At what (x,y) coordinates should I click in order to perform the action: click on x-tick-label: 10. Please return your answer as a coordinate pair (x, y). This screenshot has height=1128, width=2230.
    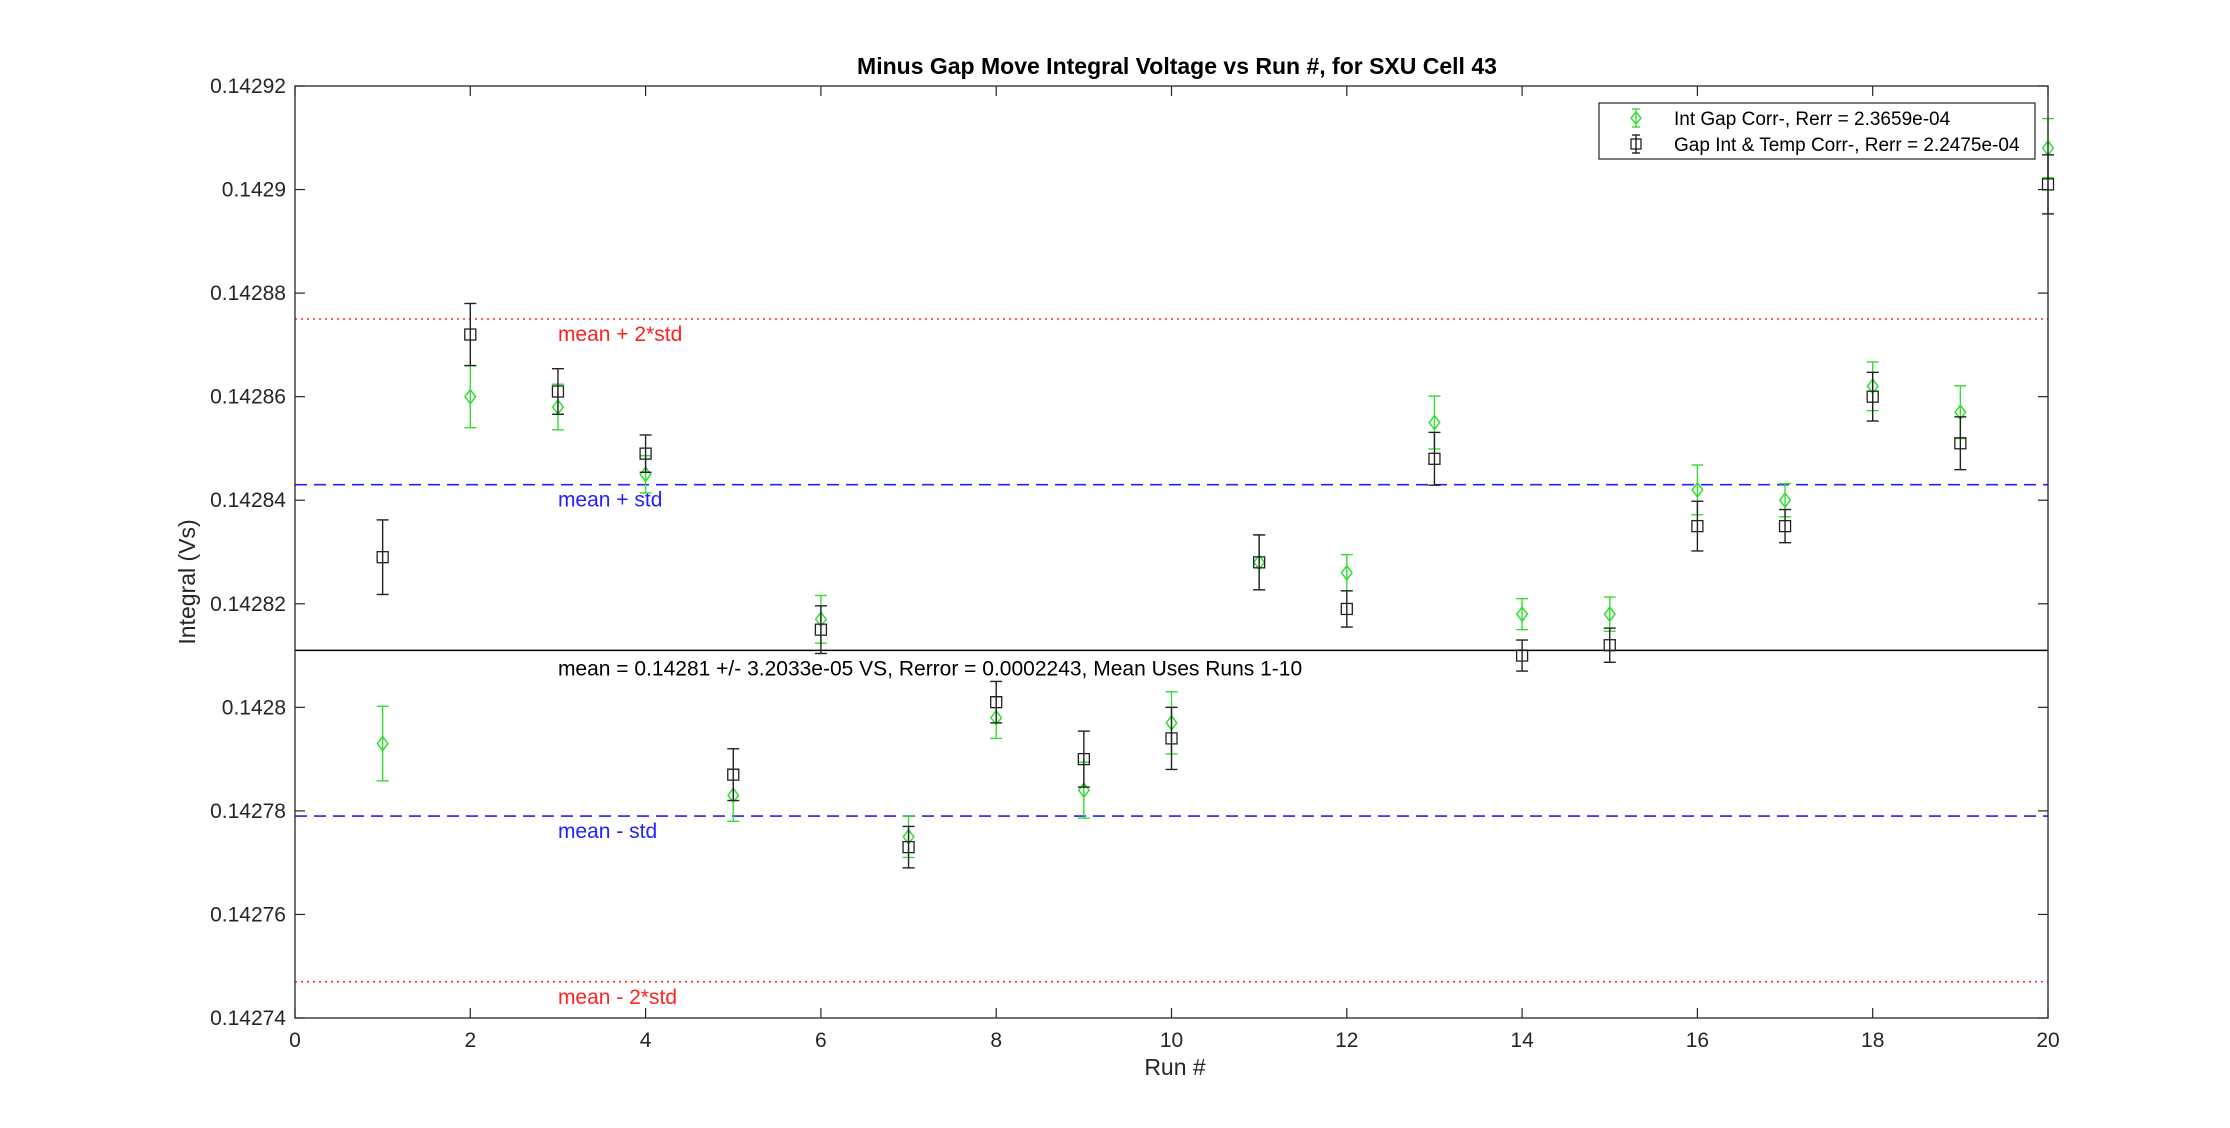
    Looking at the image, I should click on (1171, 1040).